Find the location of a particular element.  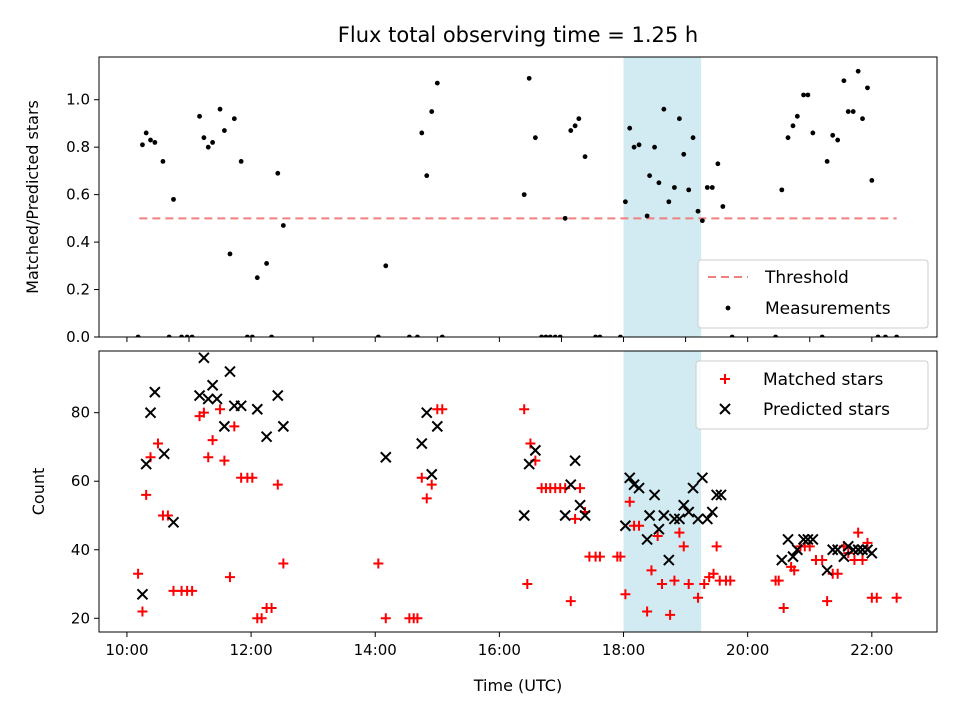

legend: Matched stars Predicted stars is located at coordinates (812, 395).